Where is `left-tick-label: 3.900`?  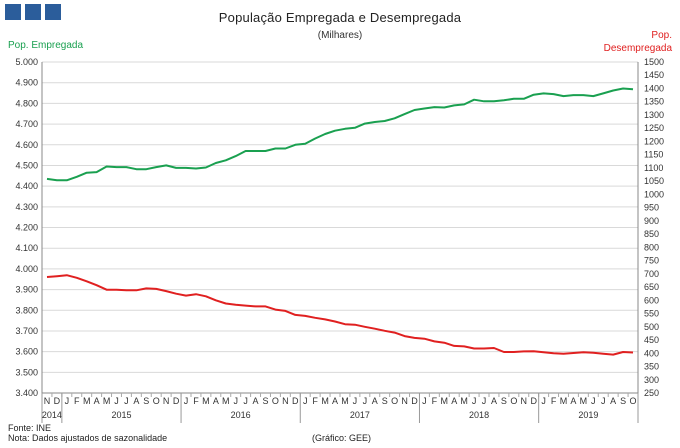
left-tick-label: 3.900 is located at coordinates (26, 290).